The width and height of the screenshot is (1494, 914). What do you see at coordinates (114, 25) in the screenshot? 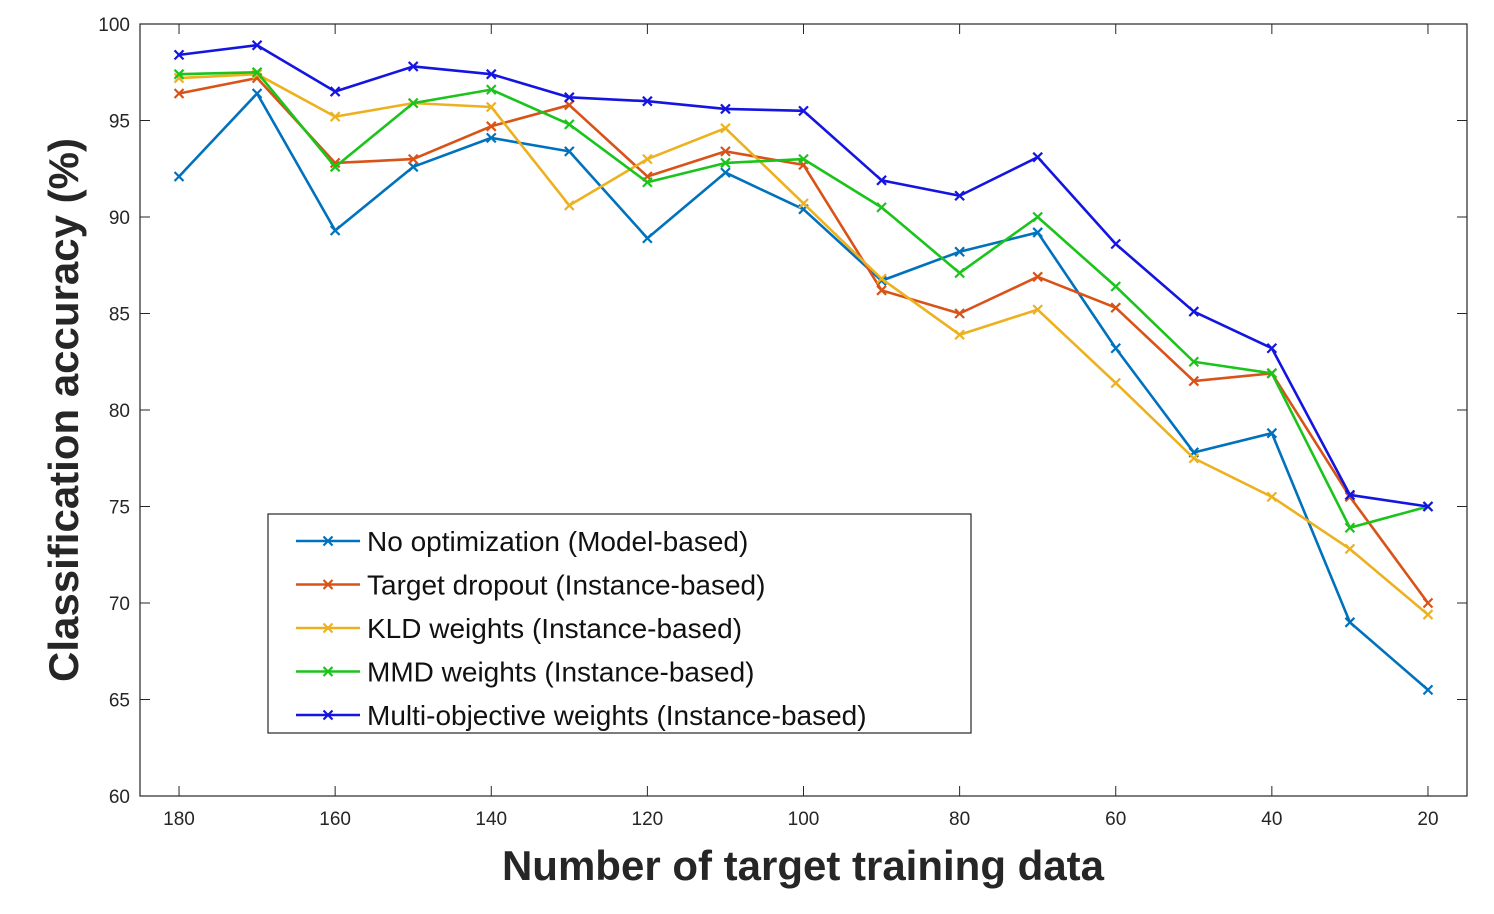
I see `y-tick-label: 100` at bounding box center [114, 25].